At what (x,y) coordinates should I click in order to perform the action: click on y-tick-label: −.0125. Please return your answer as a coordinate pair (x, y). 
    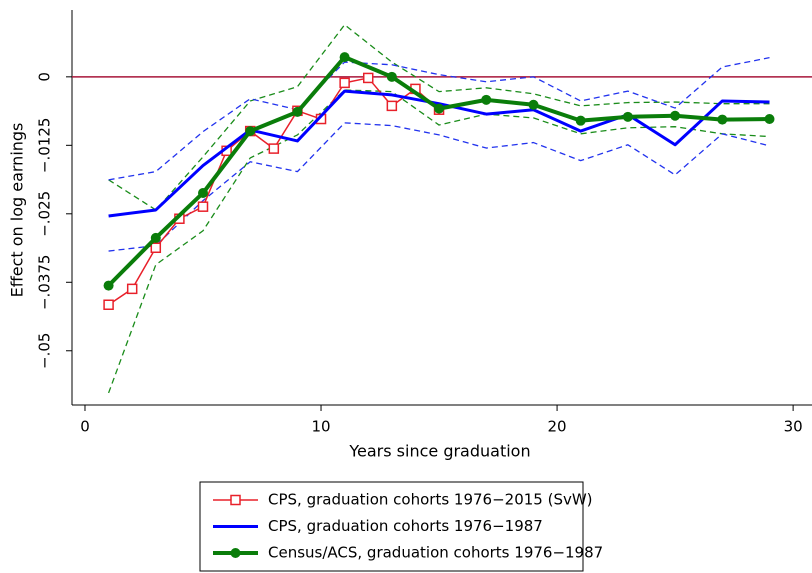
    Looking at the image, I should click on (45, 146).